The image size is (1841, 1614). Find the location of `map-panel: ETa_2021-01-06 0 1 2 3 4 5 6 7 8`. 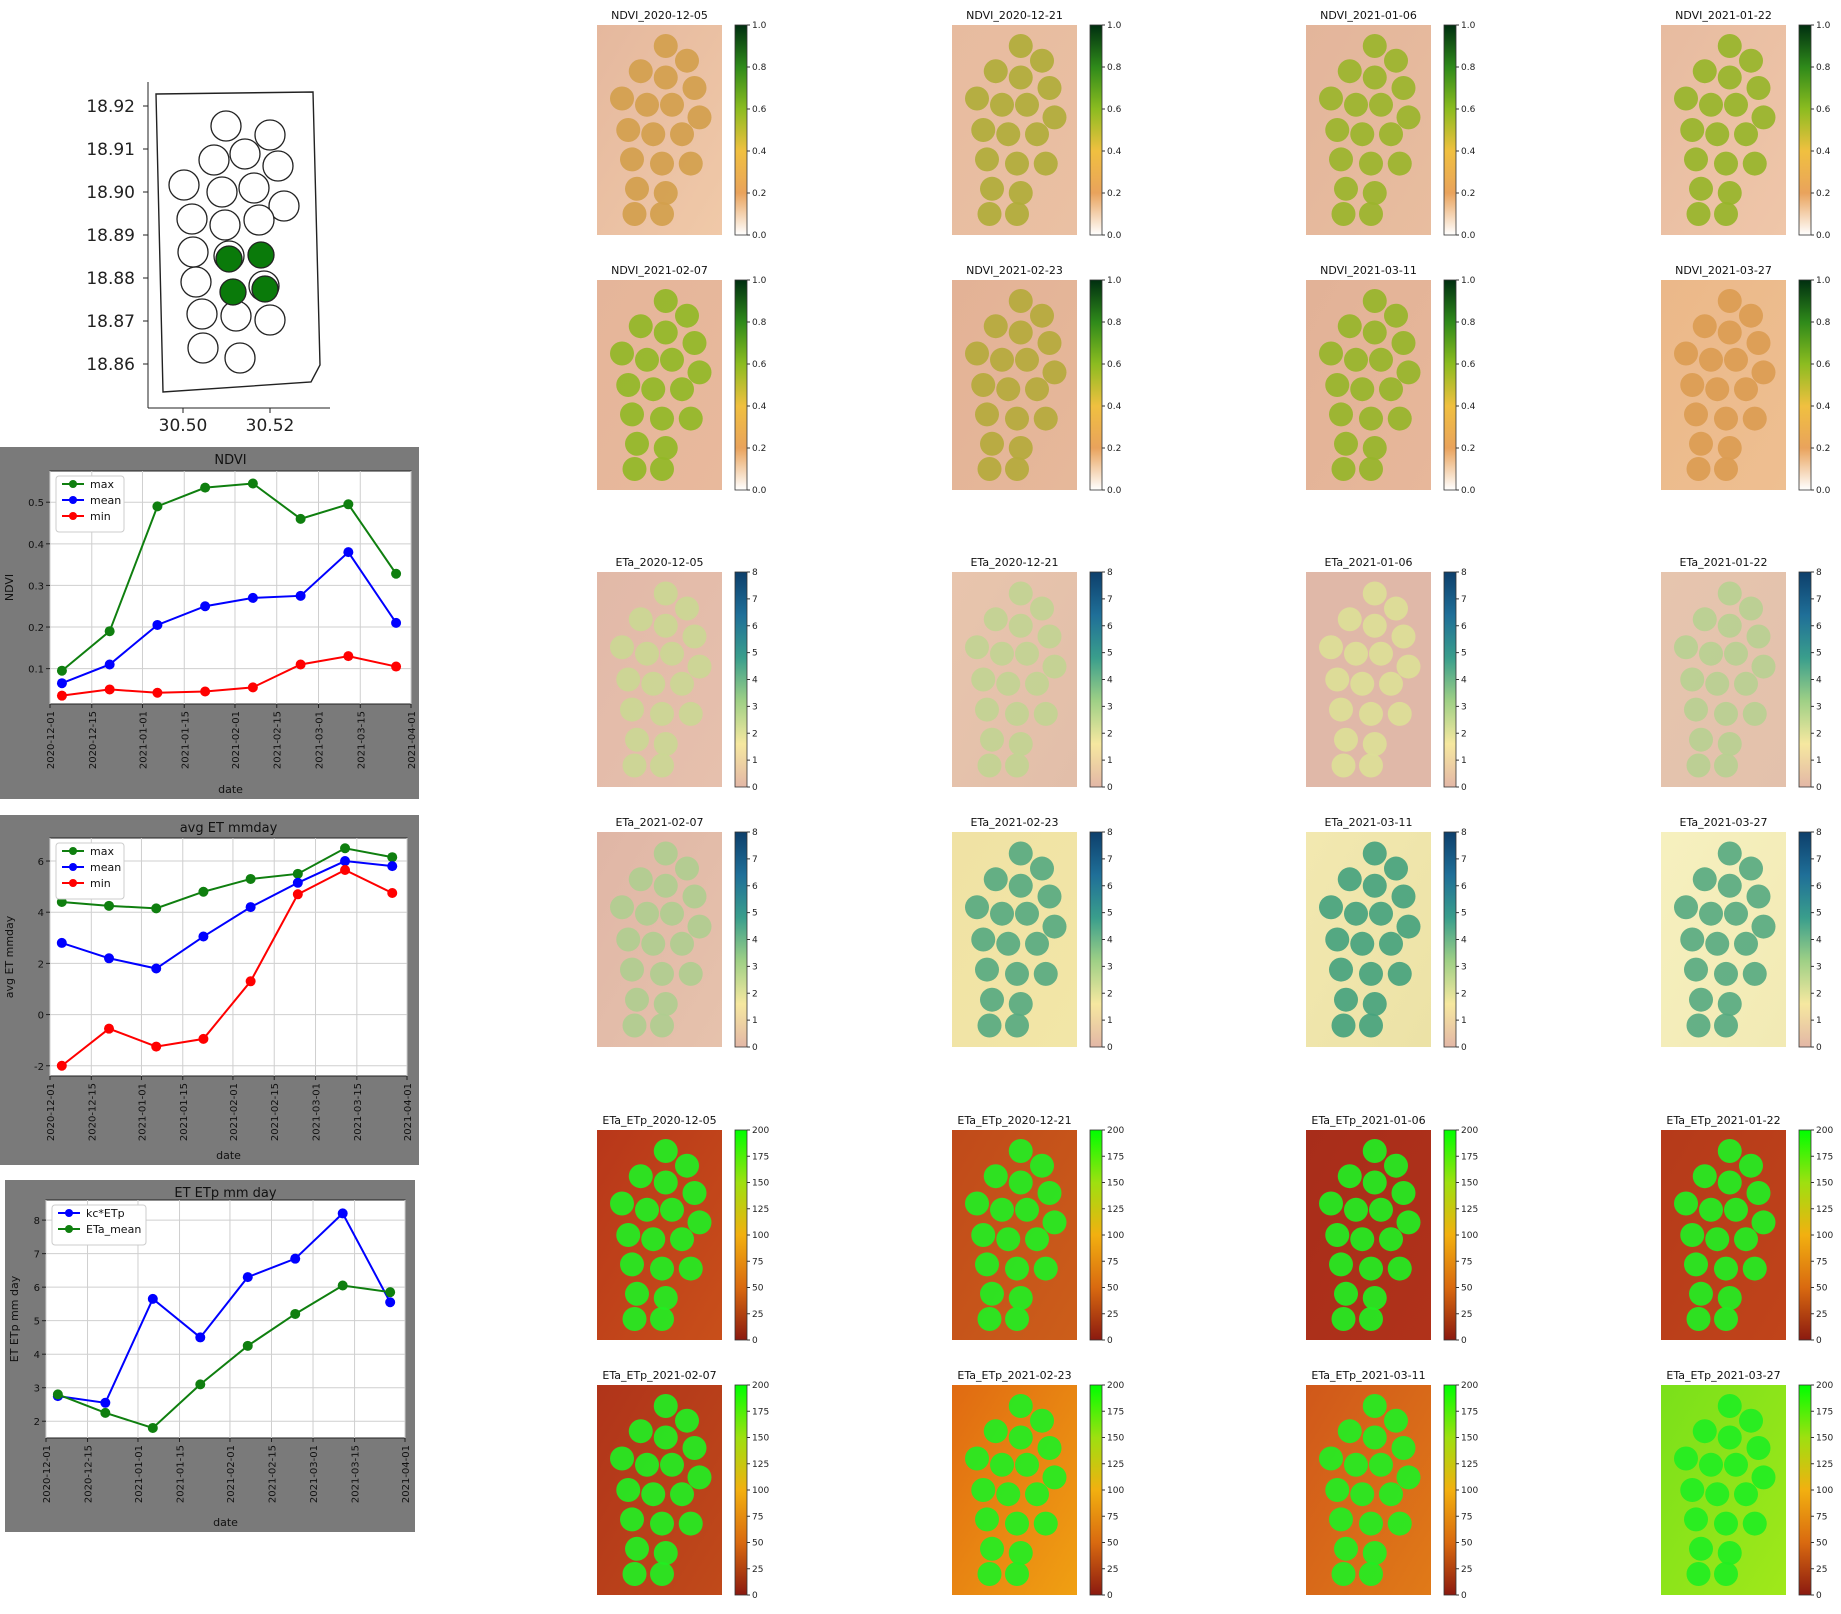

map-panel: ETa_2021-01-06 0 1 2 3 4 5 6 7 8 is located at coordinates (1386, 674).